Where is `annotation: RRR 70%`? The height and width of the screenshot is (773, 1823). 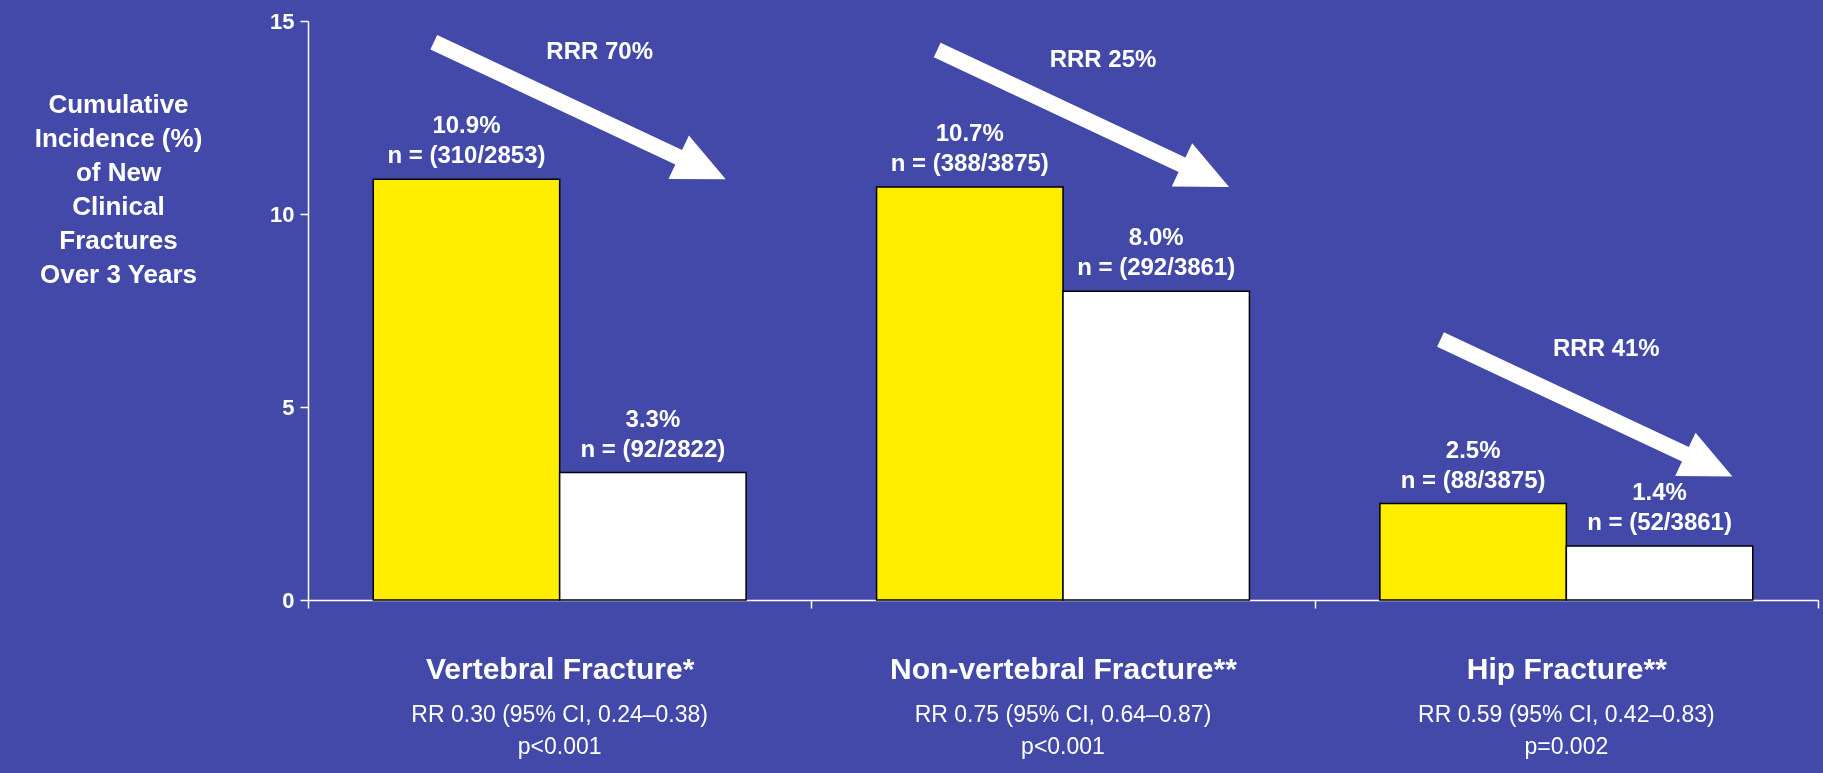 annotation: RRR 70% is located at coordinates (600, 50).